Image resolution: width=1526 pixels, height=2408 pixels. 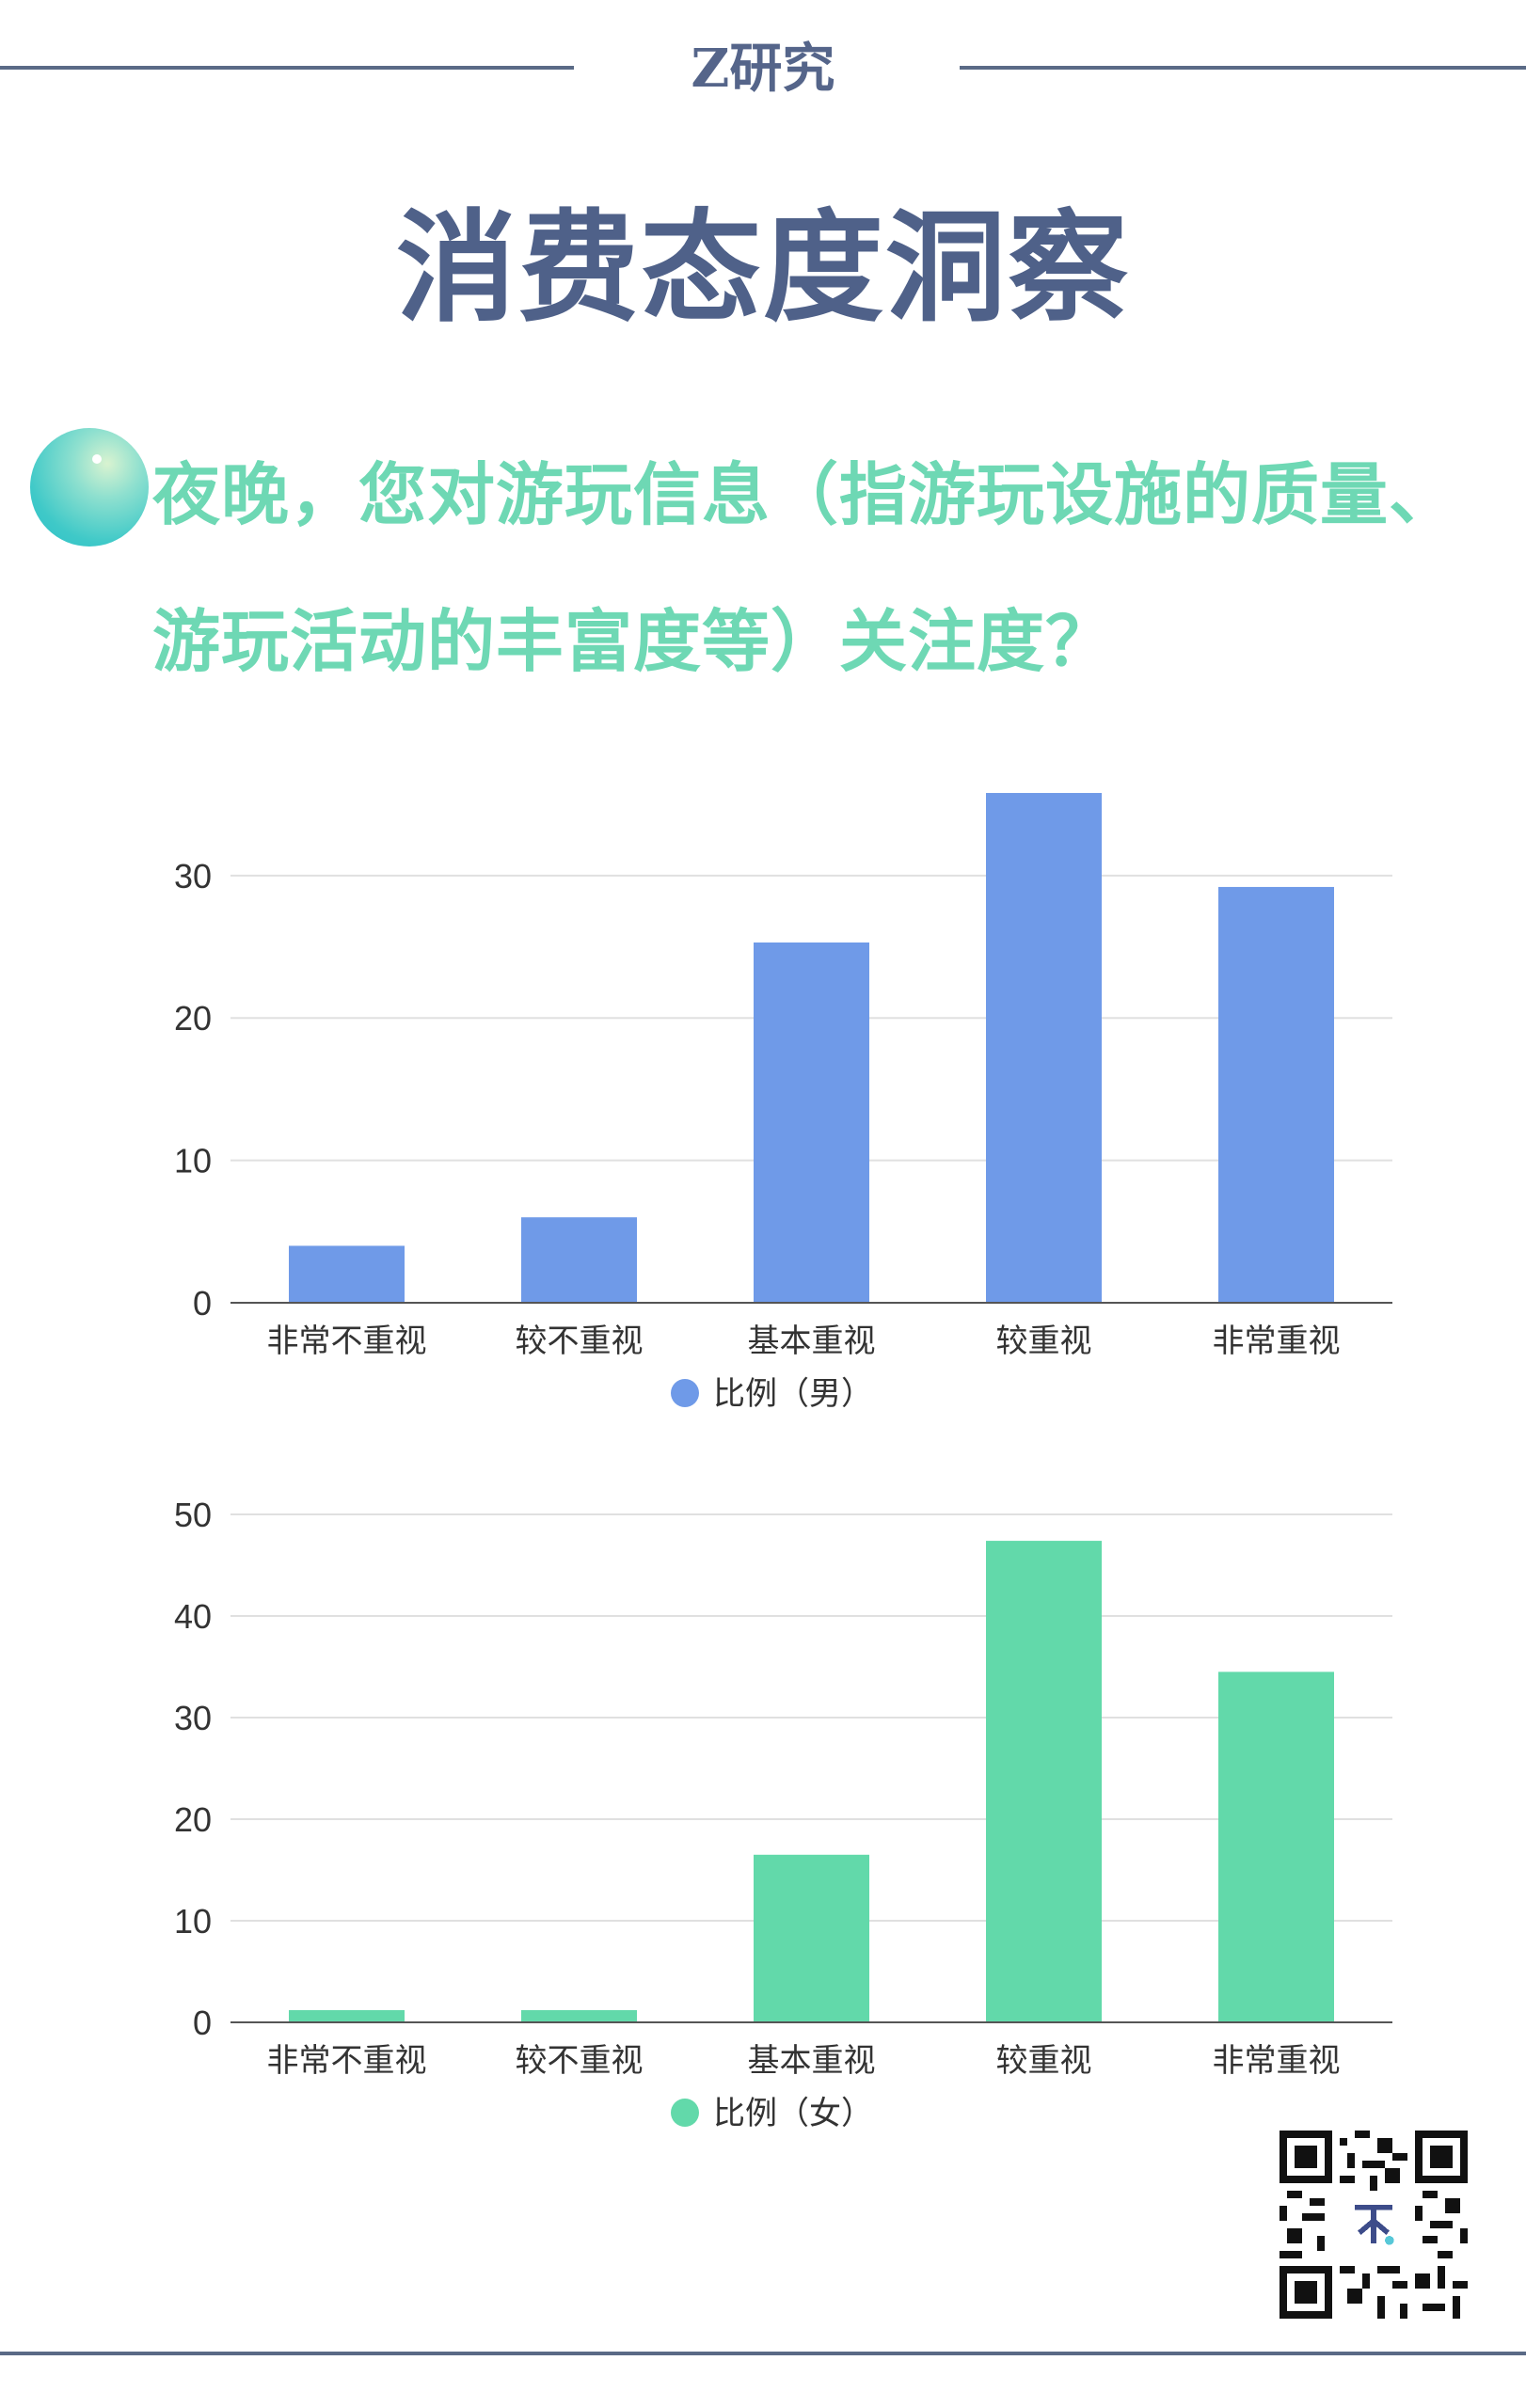 What do you see at coordinates (763, 2353) in the screenshot?
I see `footer-rule` at bounding box center [763, 2353].